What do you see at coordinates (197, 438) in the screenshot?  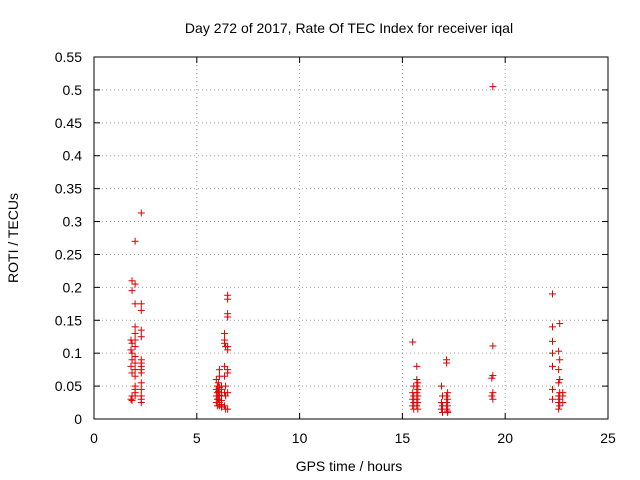 I see `x-tick-label: 5` at bounding box center [197, 438].